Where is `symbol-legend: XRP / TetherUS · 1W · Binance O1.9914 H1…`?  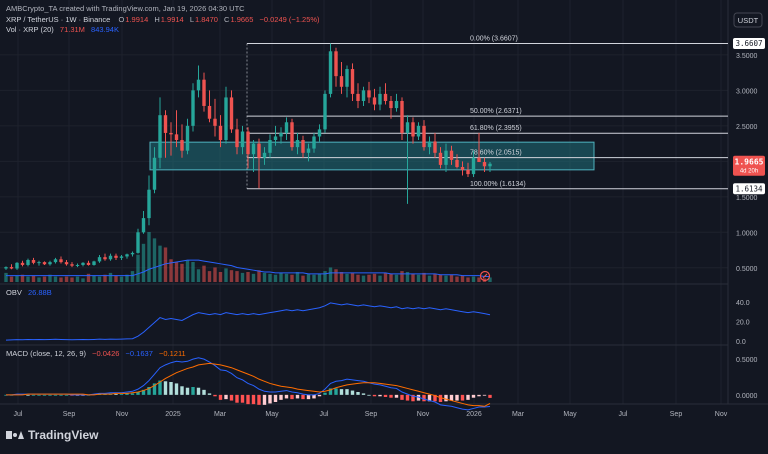 symbol-legend: XRP / TetherUS · 1W · Binance O1.9914 H1… is located at coordinates (163, 19).